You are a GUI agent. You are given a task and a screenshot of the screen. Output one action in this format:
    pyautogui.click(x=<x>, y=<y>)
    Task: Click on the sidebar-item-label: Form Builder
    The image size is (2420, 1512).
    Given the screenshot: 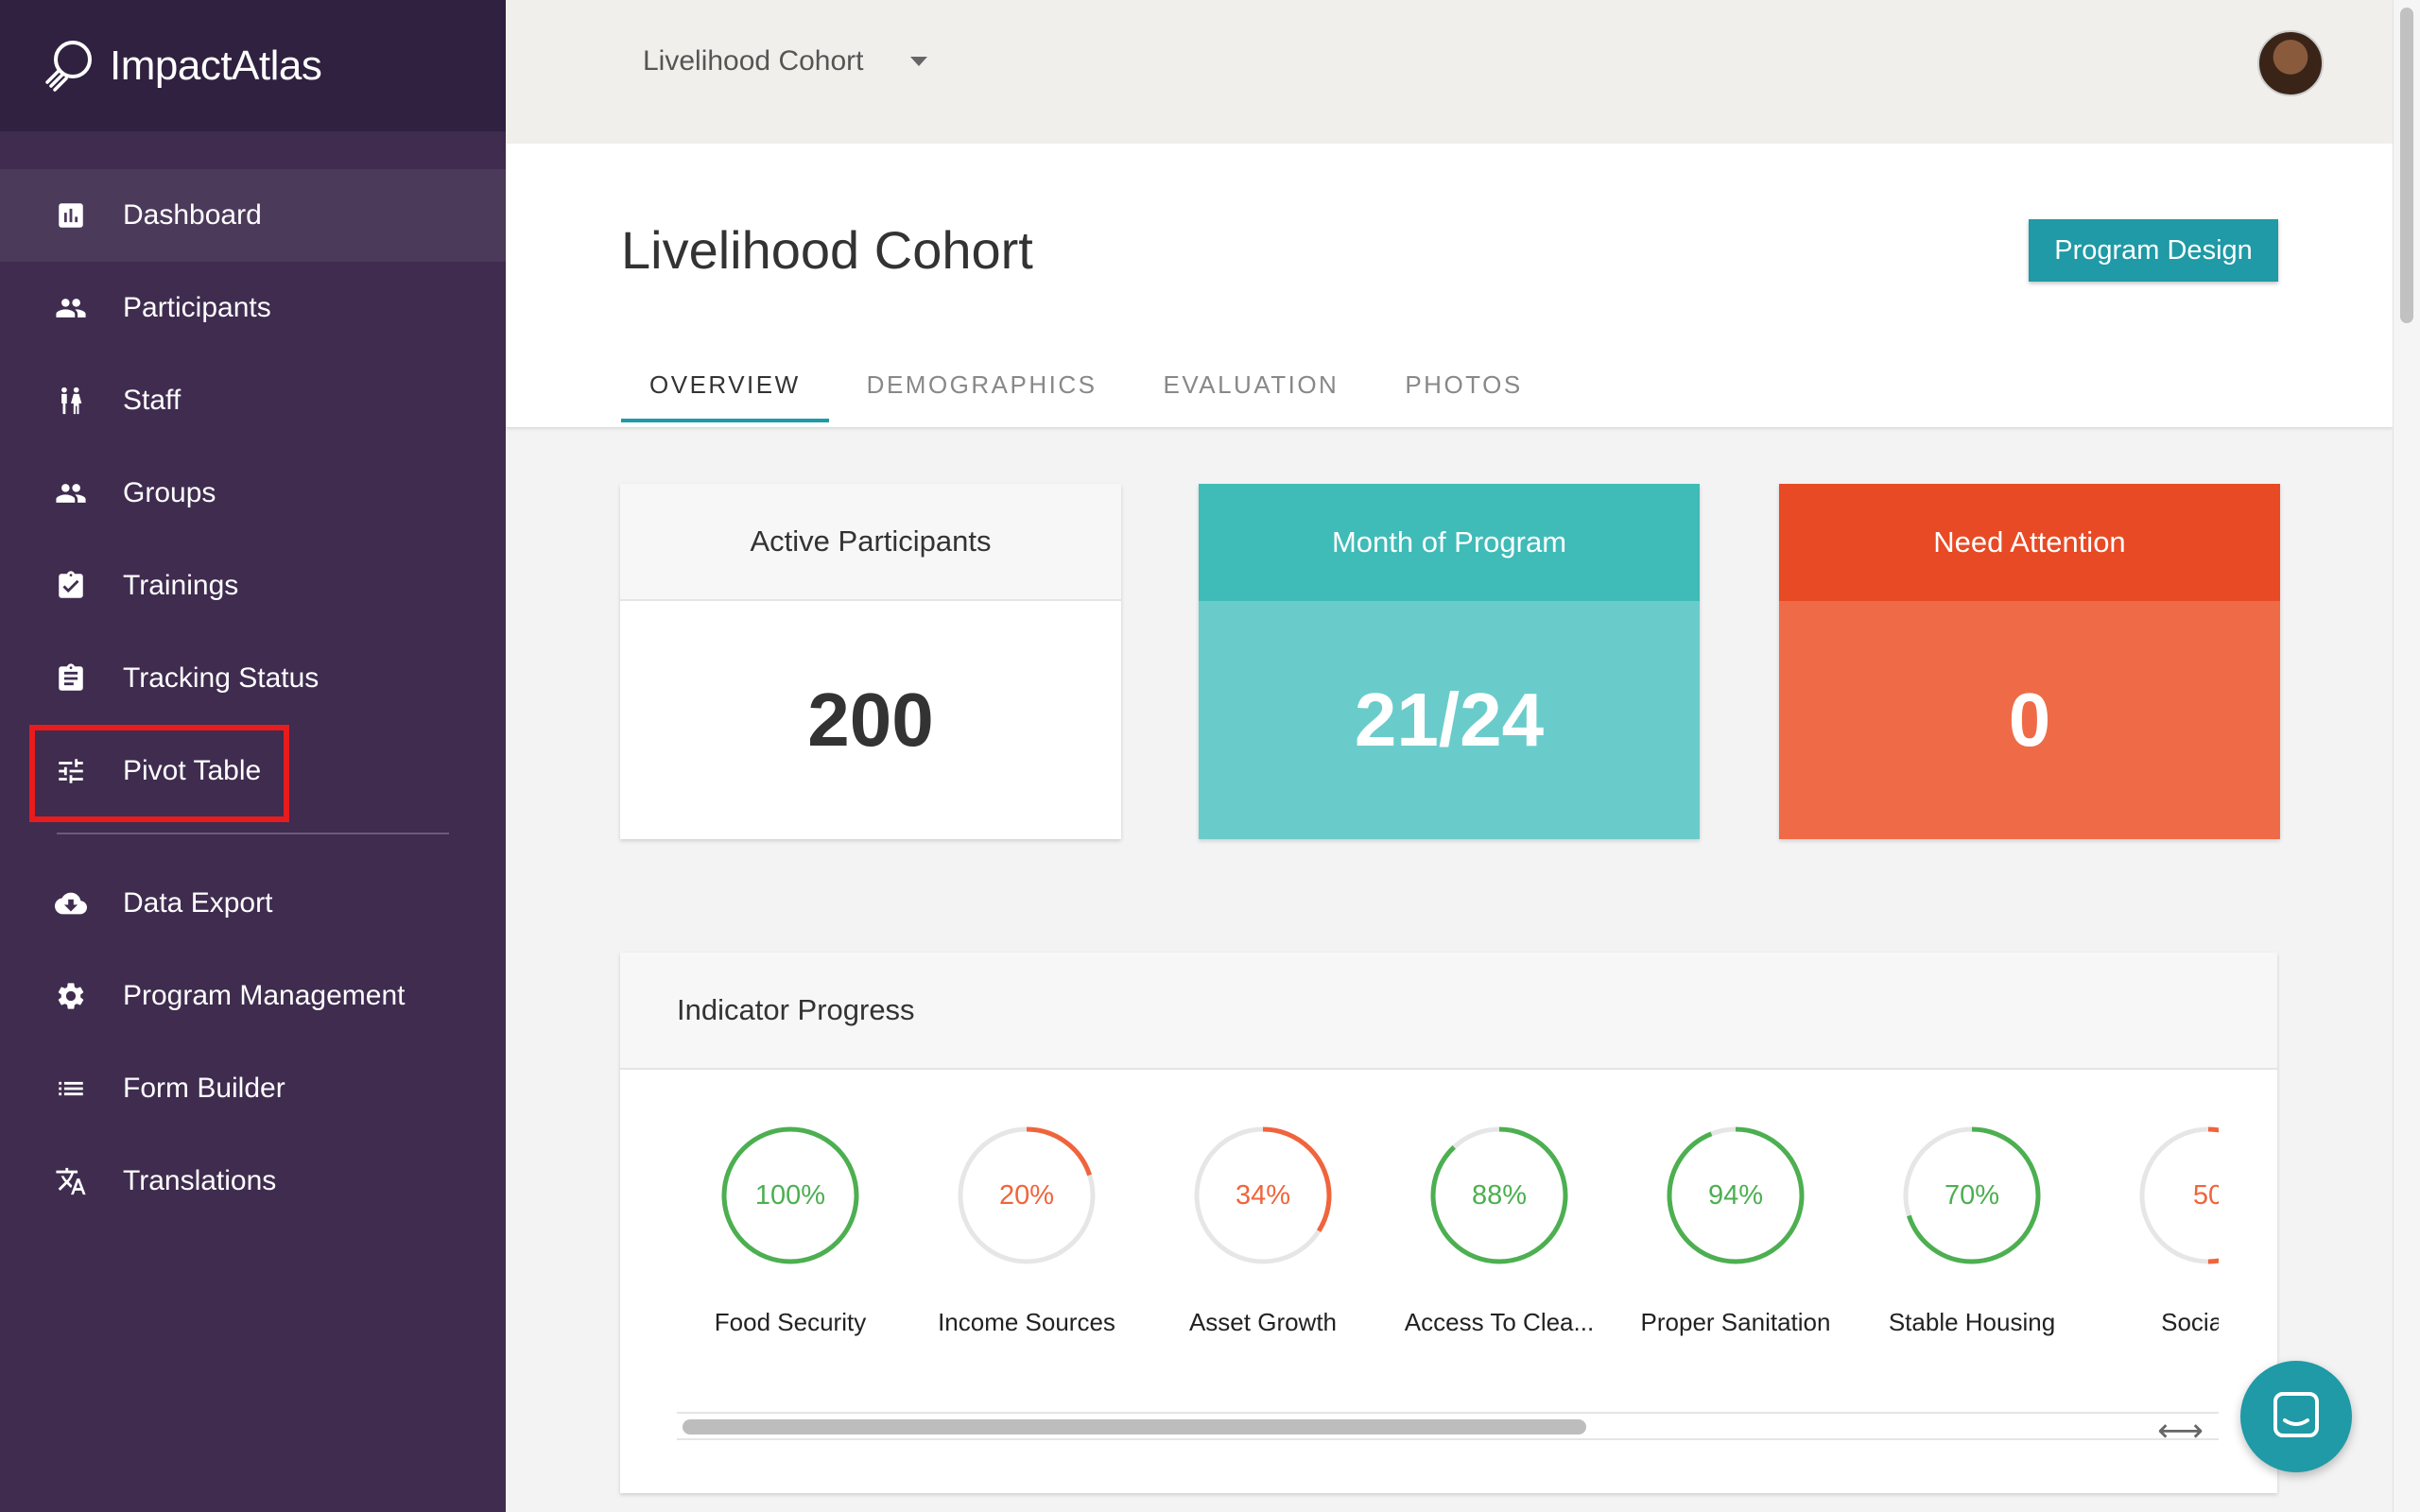 What is the action you would take?
    pyautogui.click(x=204, y=1088)
    